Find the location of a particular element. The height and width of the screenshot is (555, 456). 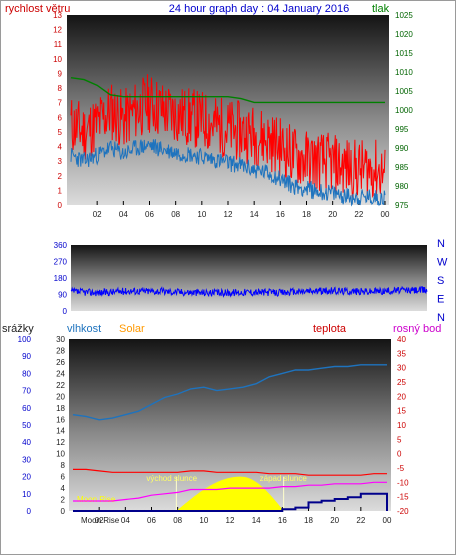

humidity-axis-label: vlhkost is located at coordinates (84, 329).